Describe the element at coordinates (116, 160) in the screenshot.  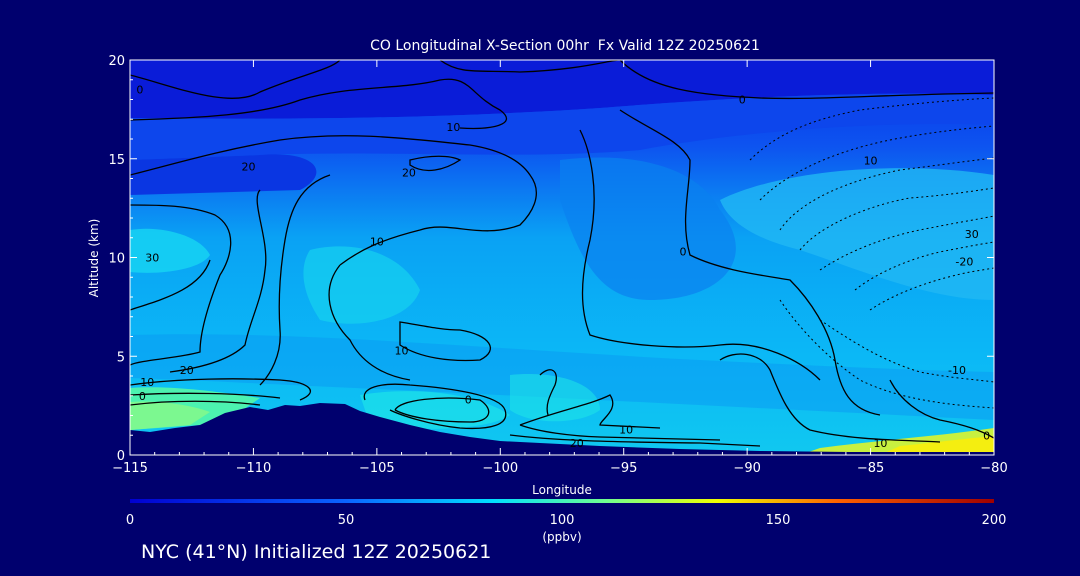
I see `y-tick-label: 15` at that location.